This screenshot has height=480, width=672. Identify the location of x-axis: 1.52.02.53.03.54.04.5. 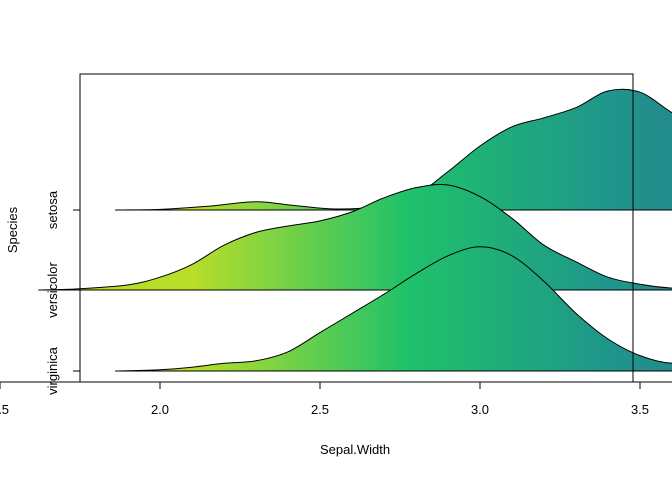
(336, 399).